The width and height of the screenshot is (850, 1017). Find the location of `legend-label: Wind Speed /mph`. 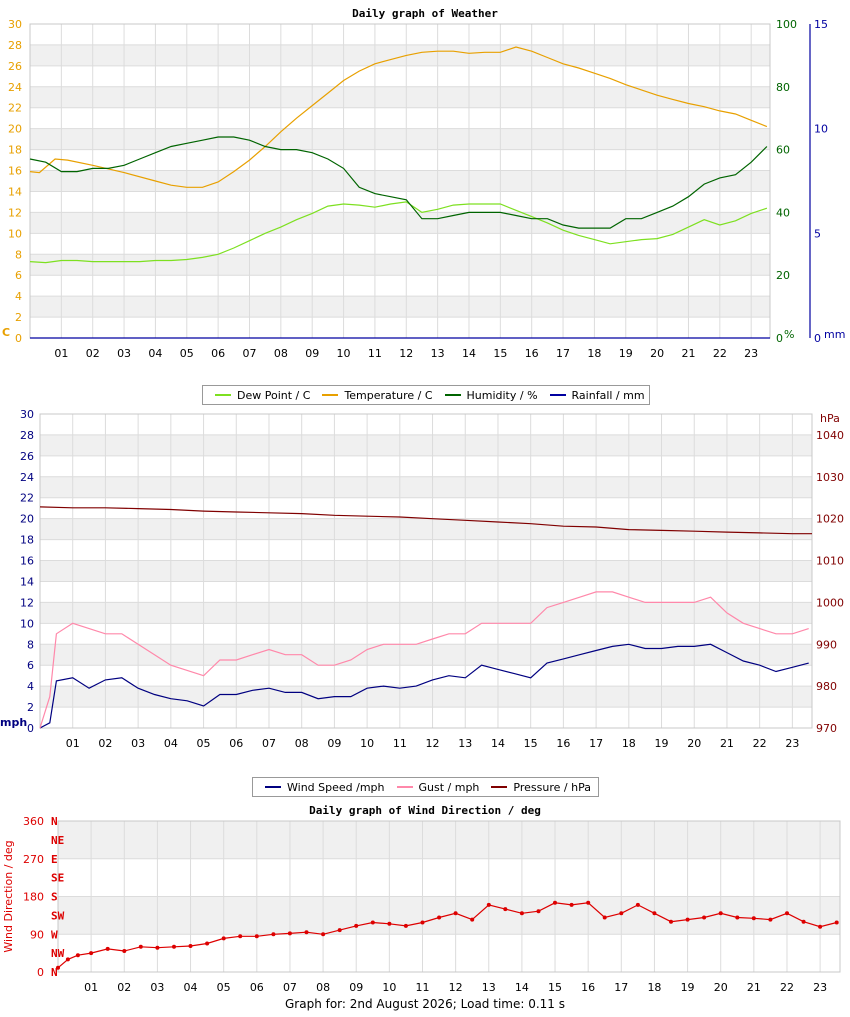

legend-label: Wind Speed /mph is located at coordinates (336, 787).